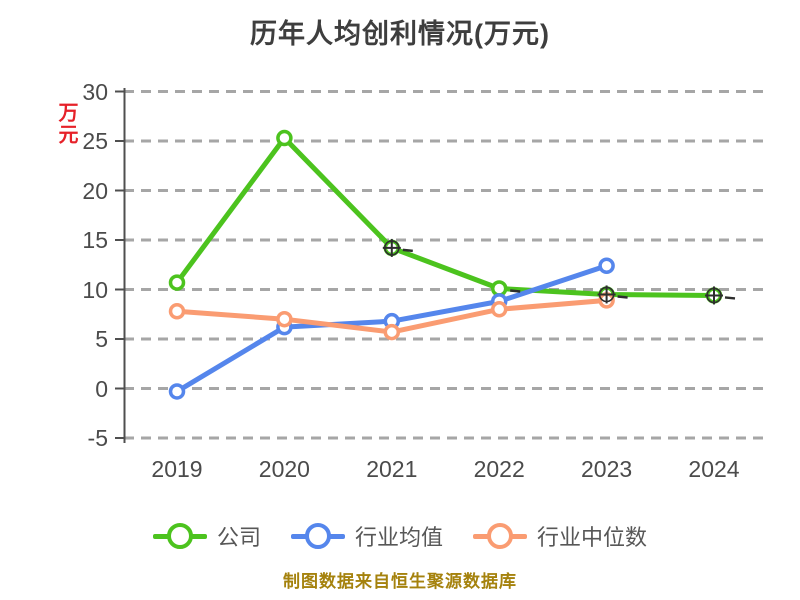 Image resolution: width=800 pixels, height=600 pixels. What do you see at coordinates (177, 469) in the screenshot?
I see `x-tick-label-2019: 2019` at bounding box center [177, 469].